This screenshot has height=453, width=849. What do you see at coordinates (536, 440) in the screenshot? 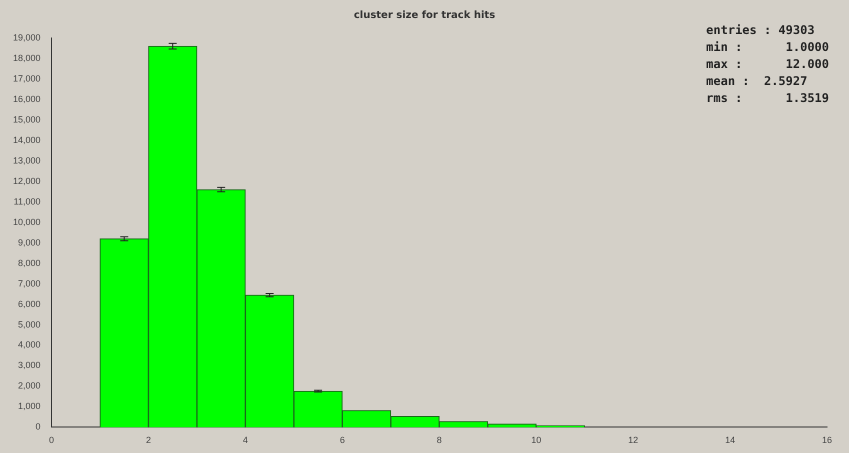
I see `x-tick-label: 10` at bounding box center [536, 440].